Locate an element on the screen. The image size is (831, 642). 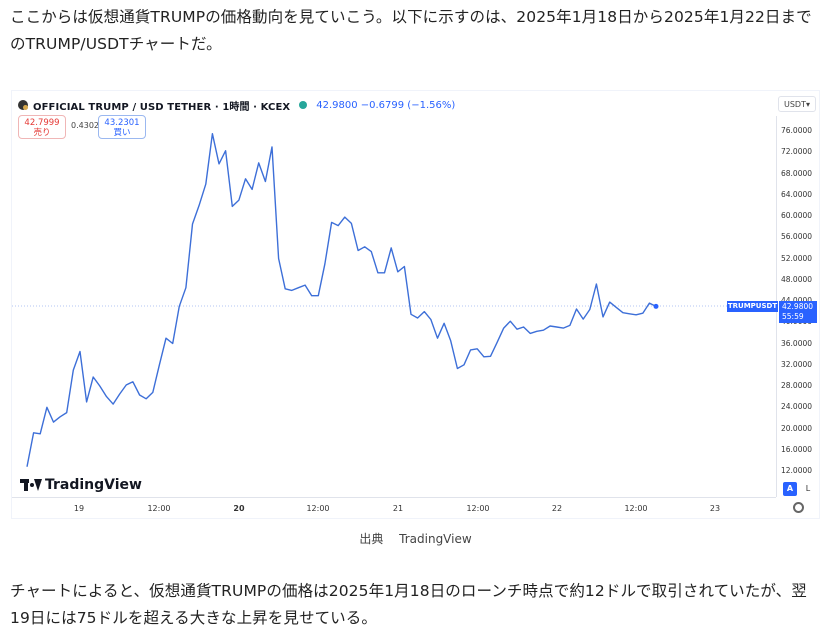
tradingview-logo: TradingView is located at coordinates (81, 485).